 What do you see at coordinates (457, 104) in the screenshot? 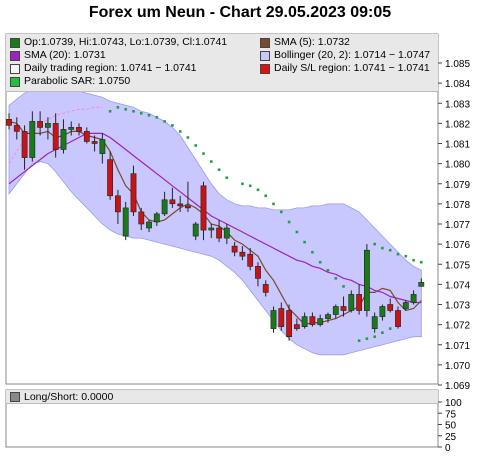
I see `price-tick-label: 1.083` at bounding box center [457, 104].